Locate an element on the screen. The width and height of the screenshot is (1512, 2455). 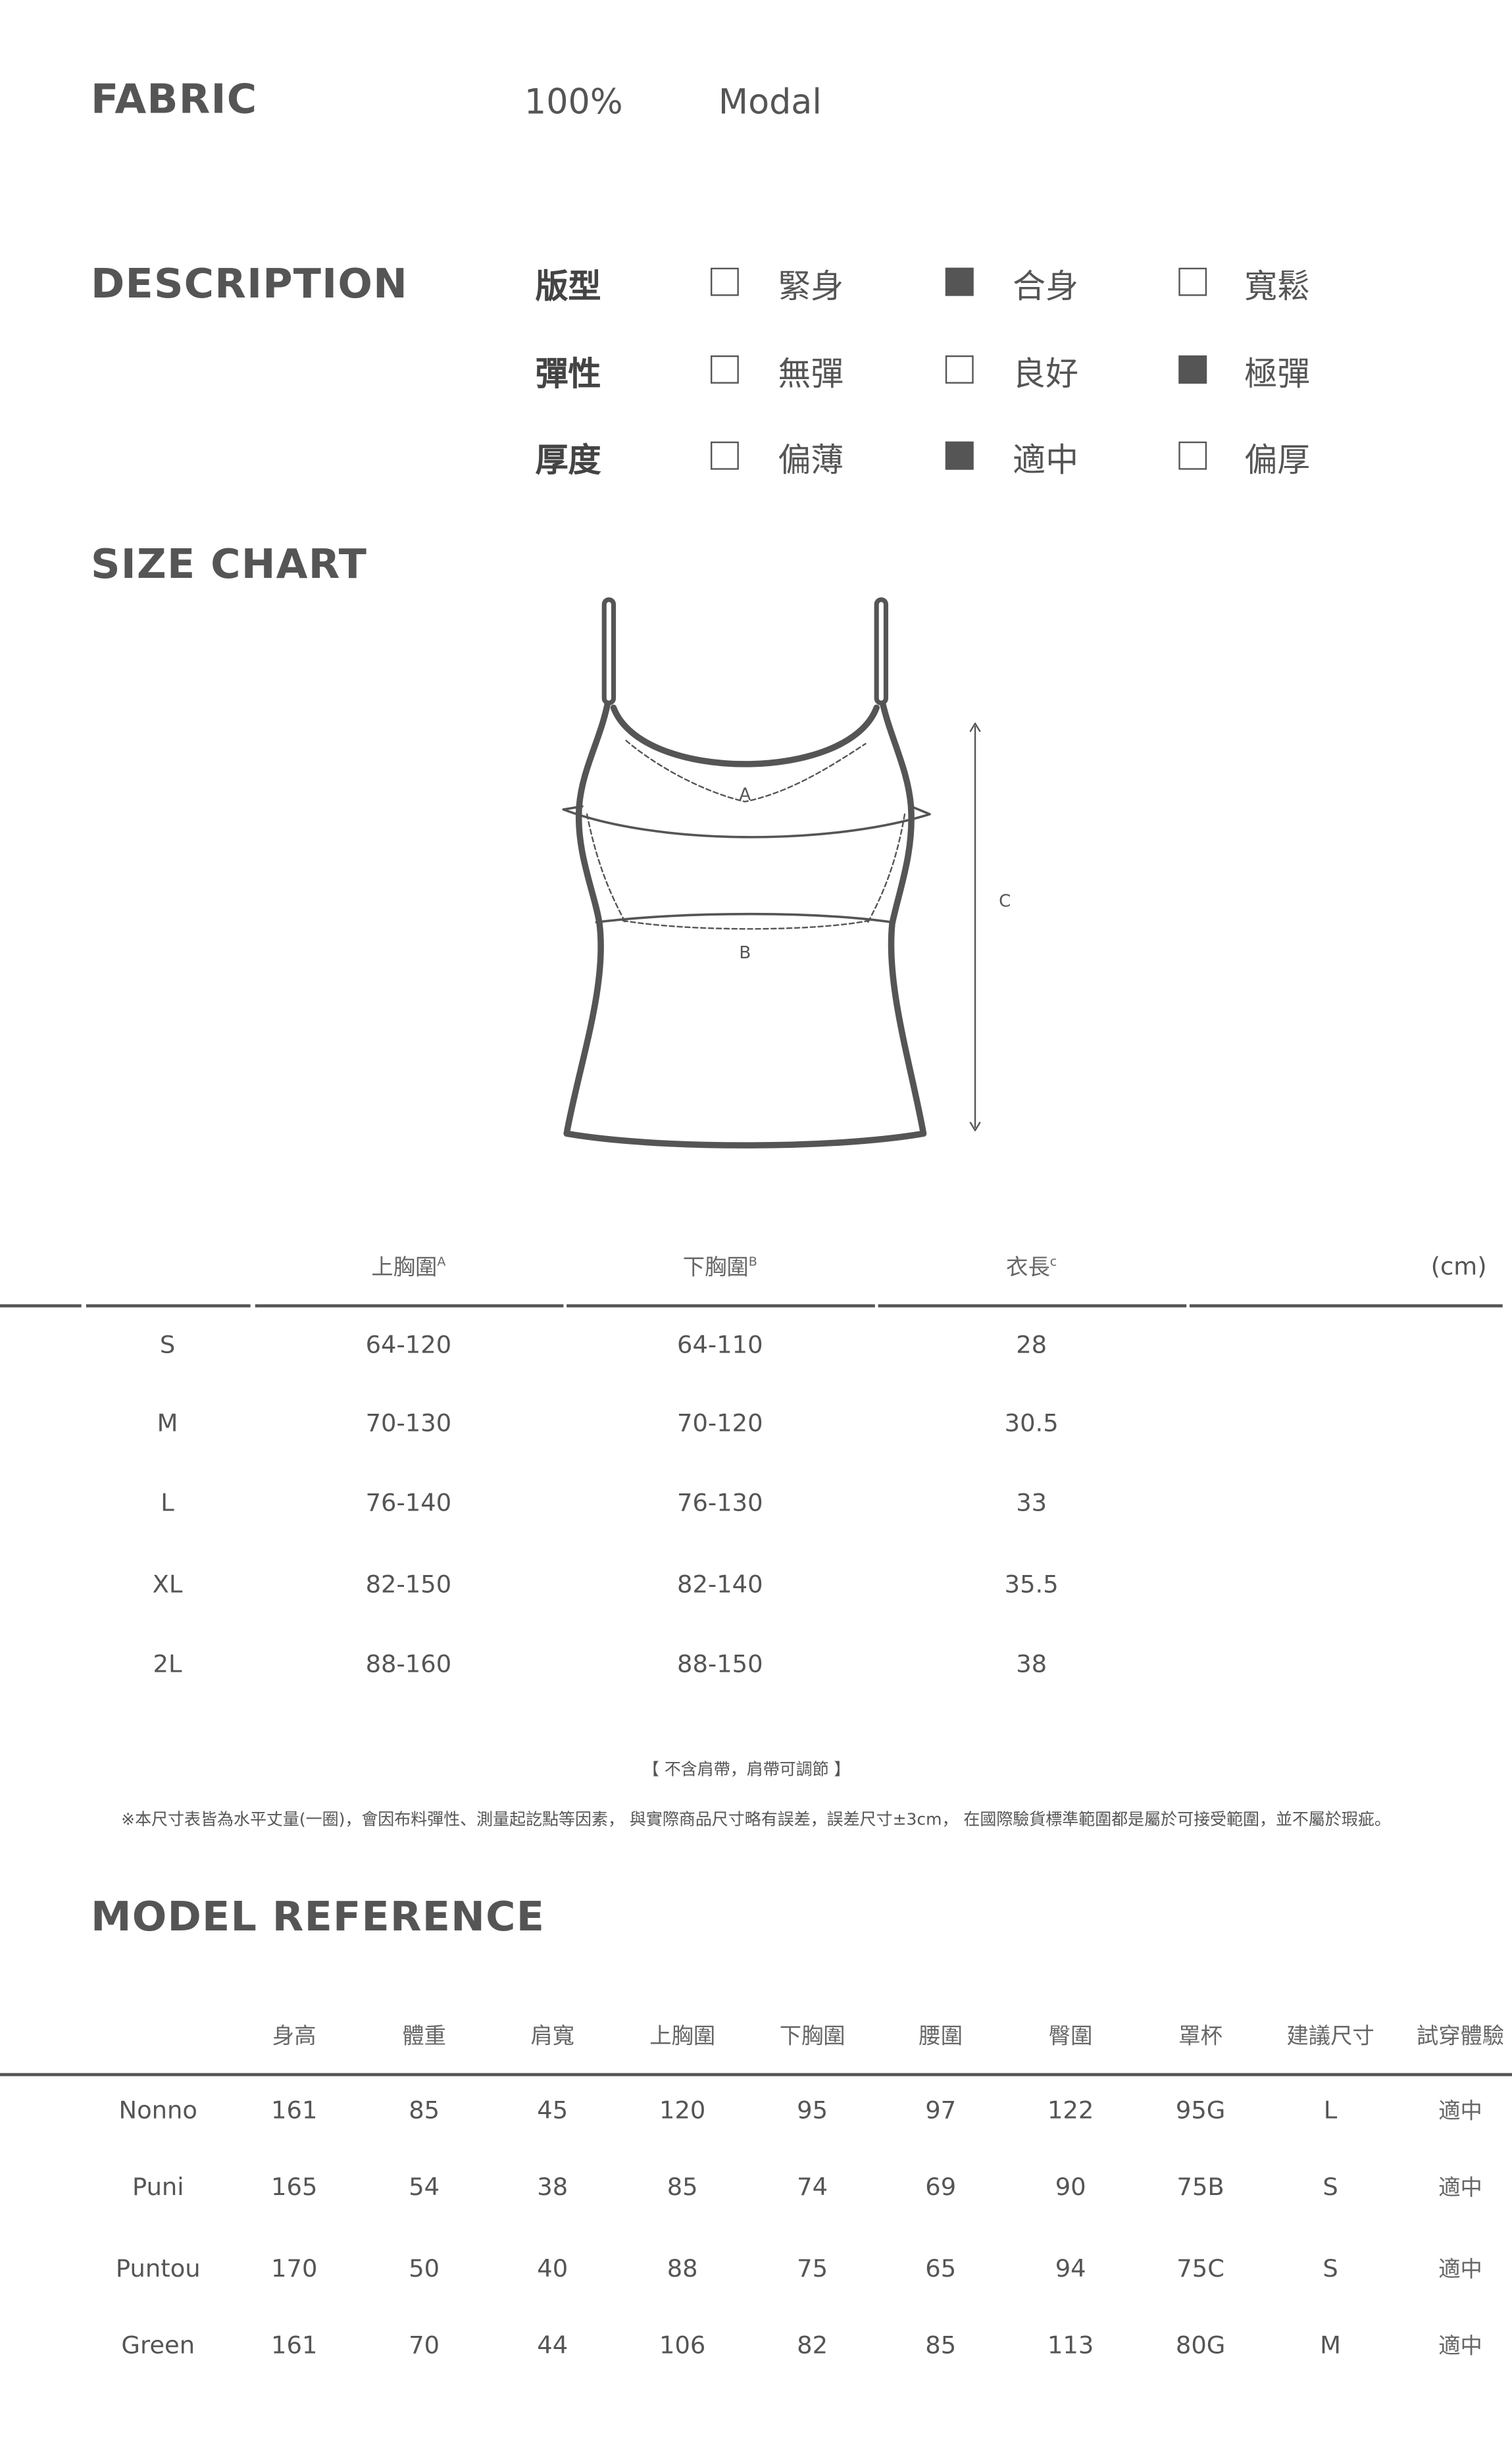
model-reference-title: MODEL REFERENCE is located at coordinates (317, 1918).